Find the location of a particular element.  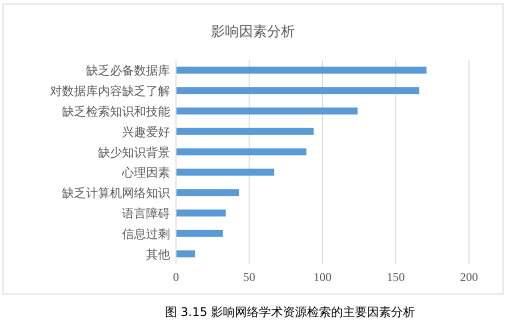

y-tick-label: 缺少知识背景 is located at coordinates (134, 152).